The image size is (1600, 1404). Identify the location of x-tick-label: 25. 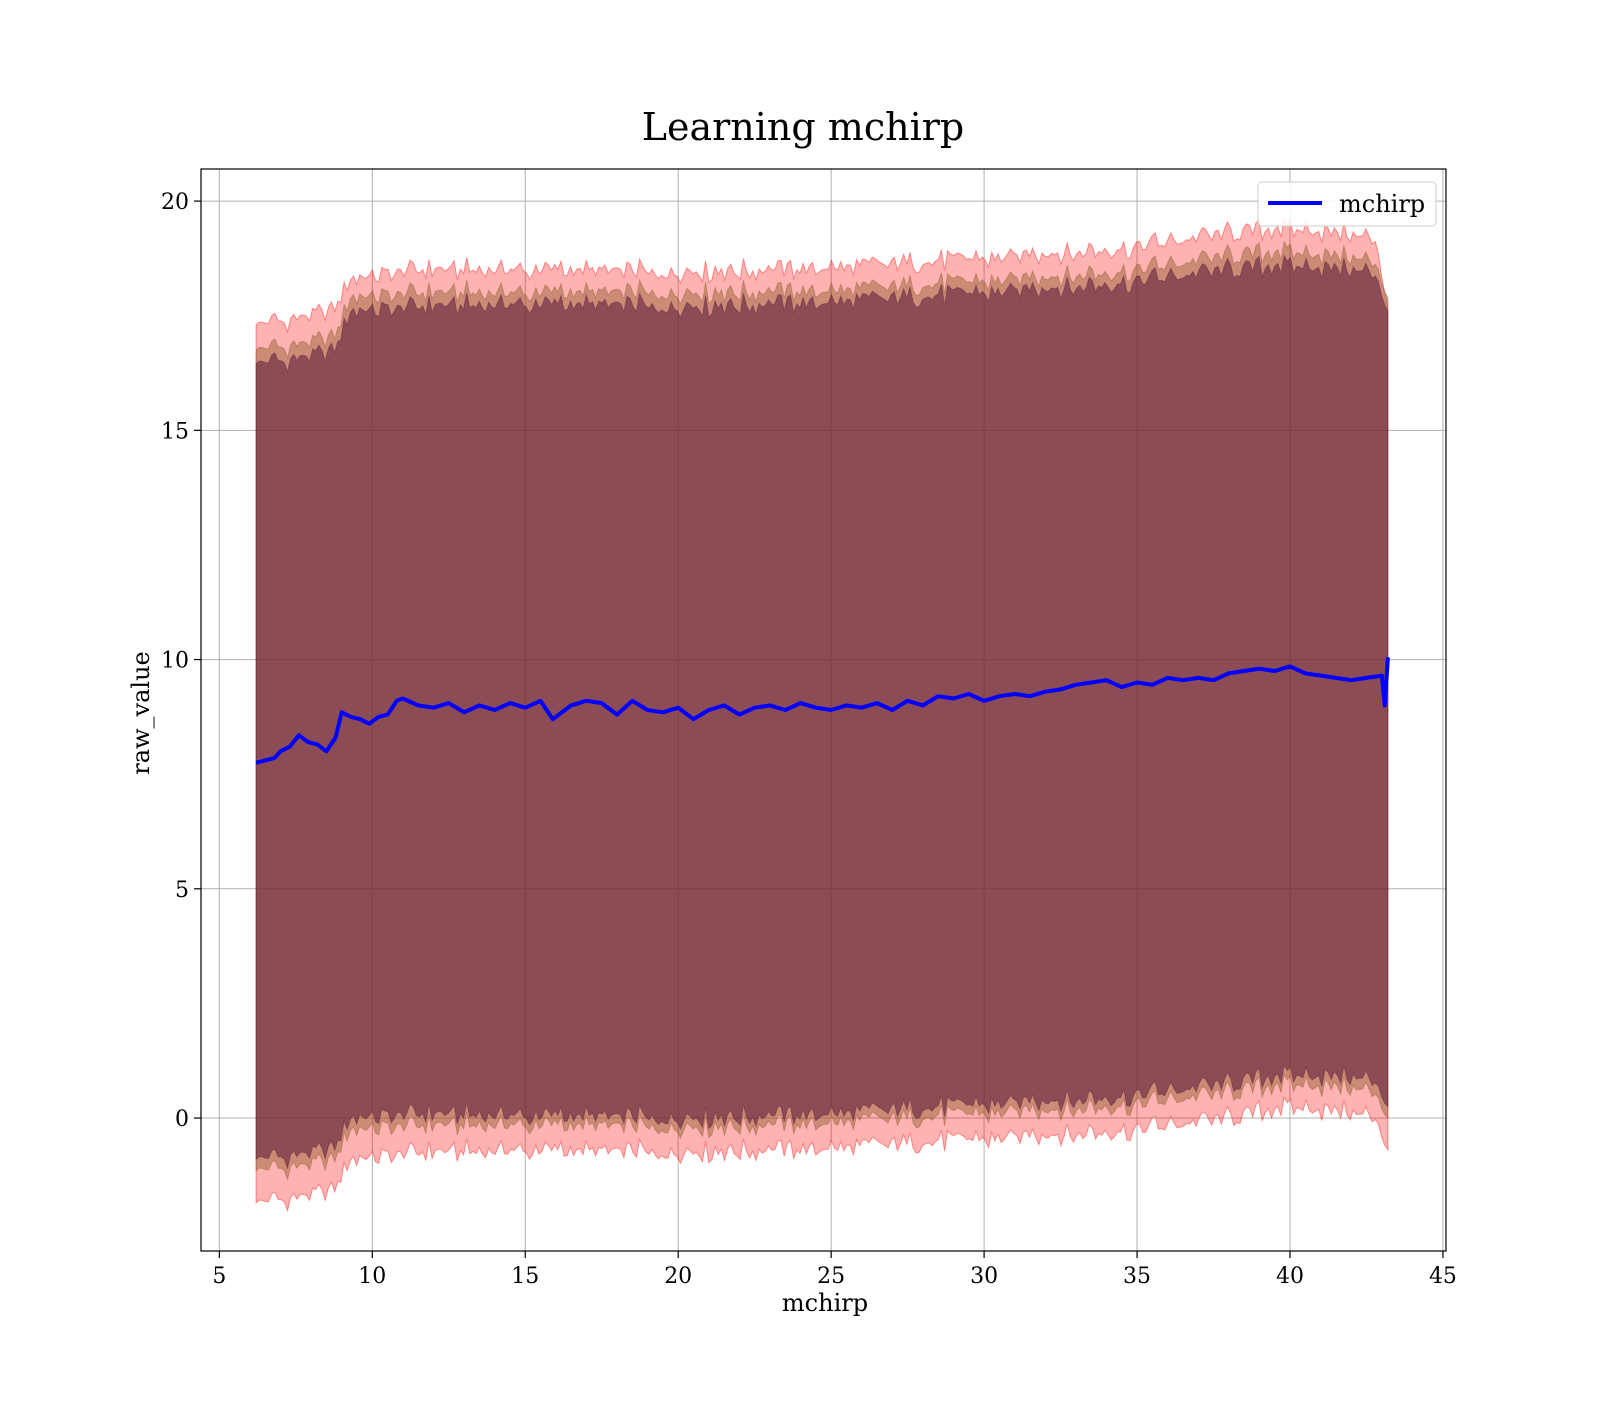
(831, 1276).